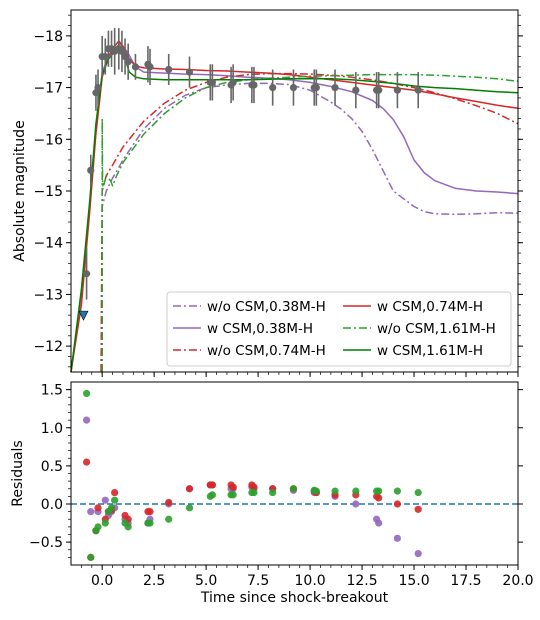 The height and width of the screenshot is (620, 540). Describe the element at coordinates (52, 391) in the screenshot. I see `y-tick-label: 1.5` at that location.